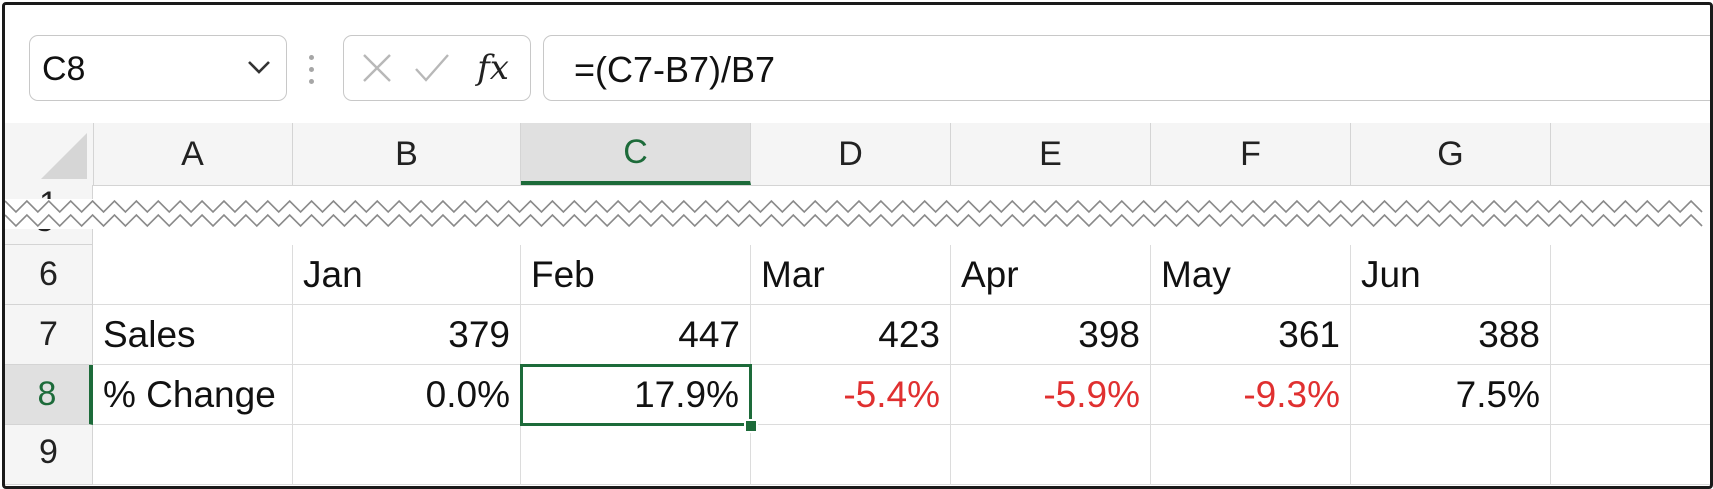 The image size is (1713, 489). I want to click on cell-a9, so click(193, 455).